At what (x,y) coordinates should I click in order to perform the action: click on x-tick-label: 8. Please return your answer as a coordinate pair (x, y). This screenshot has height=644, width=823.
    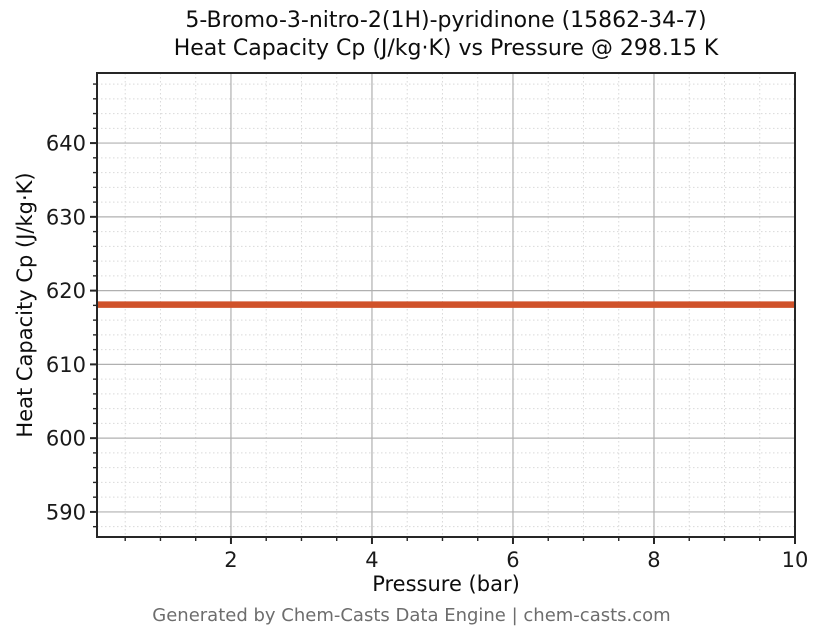
    Looking at the image, I should click on (653, 560).